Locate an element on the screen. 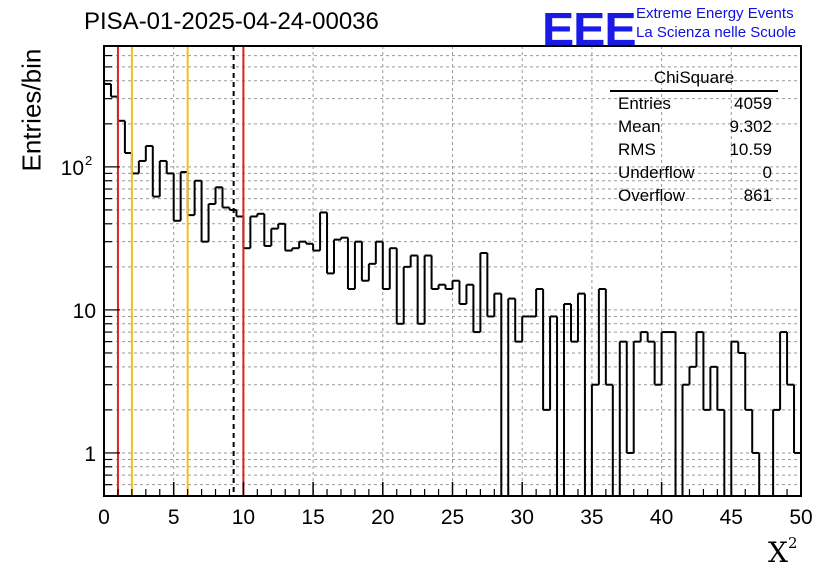  stats-value: 861 is located at coordinates (757, 195).